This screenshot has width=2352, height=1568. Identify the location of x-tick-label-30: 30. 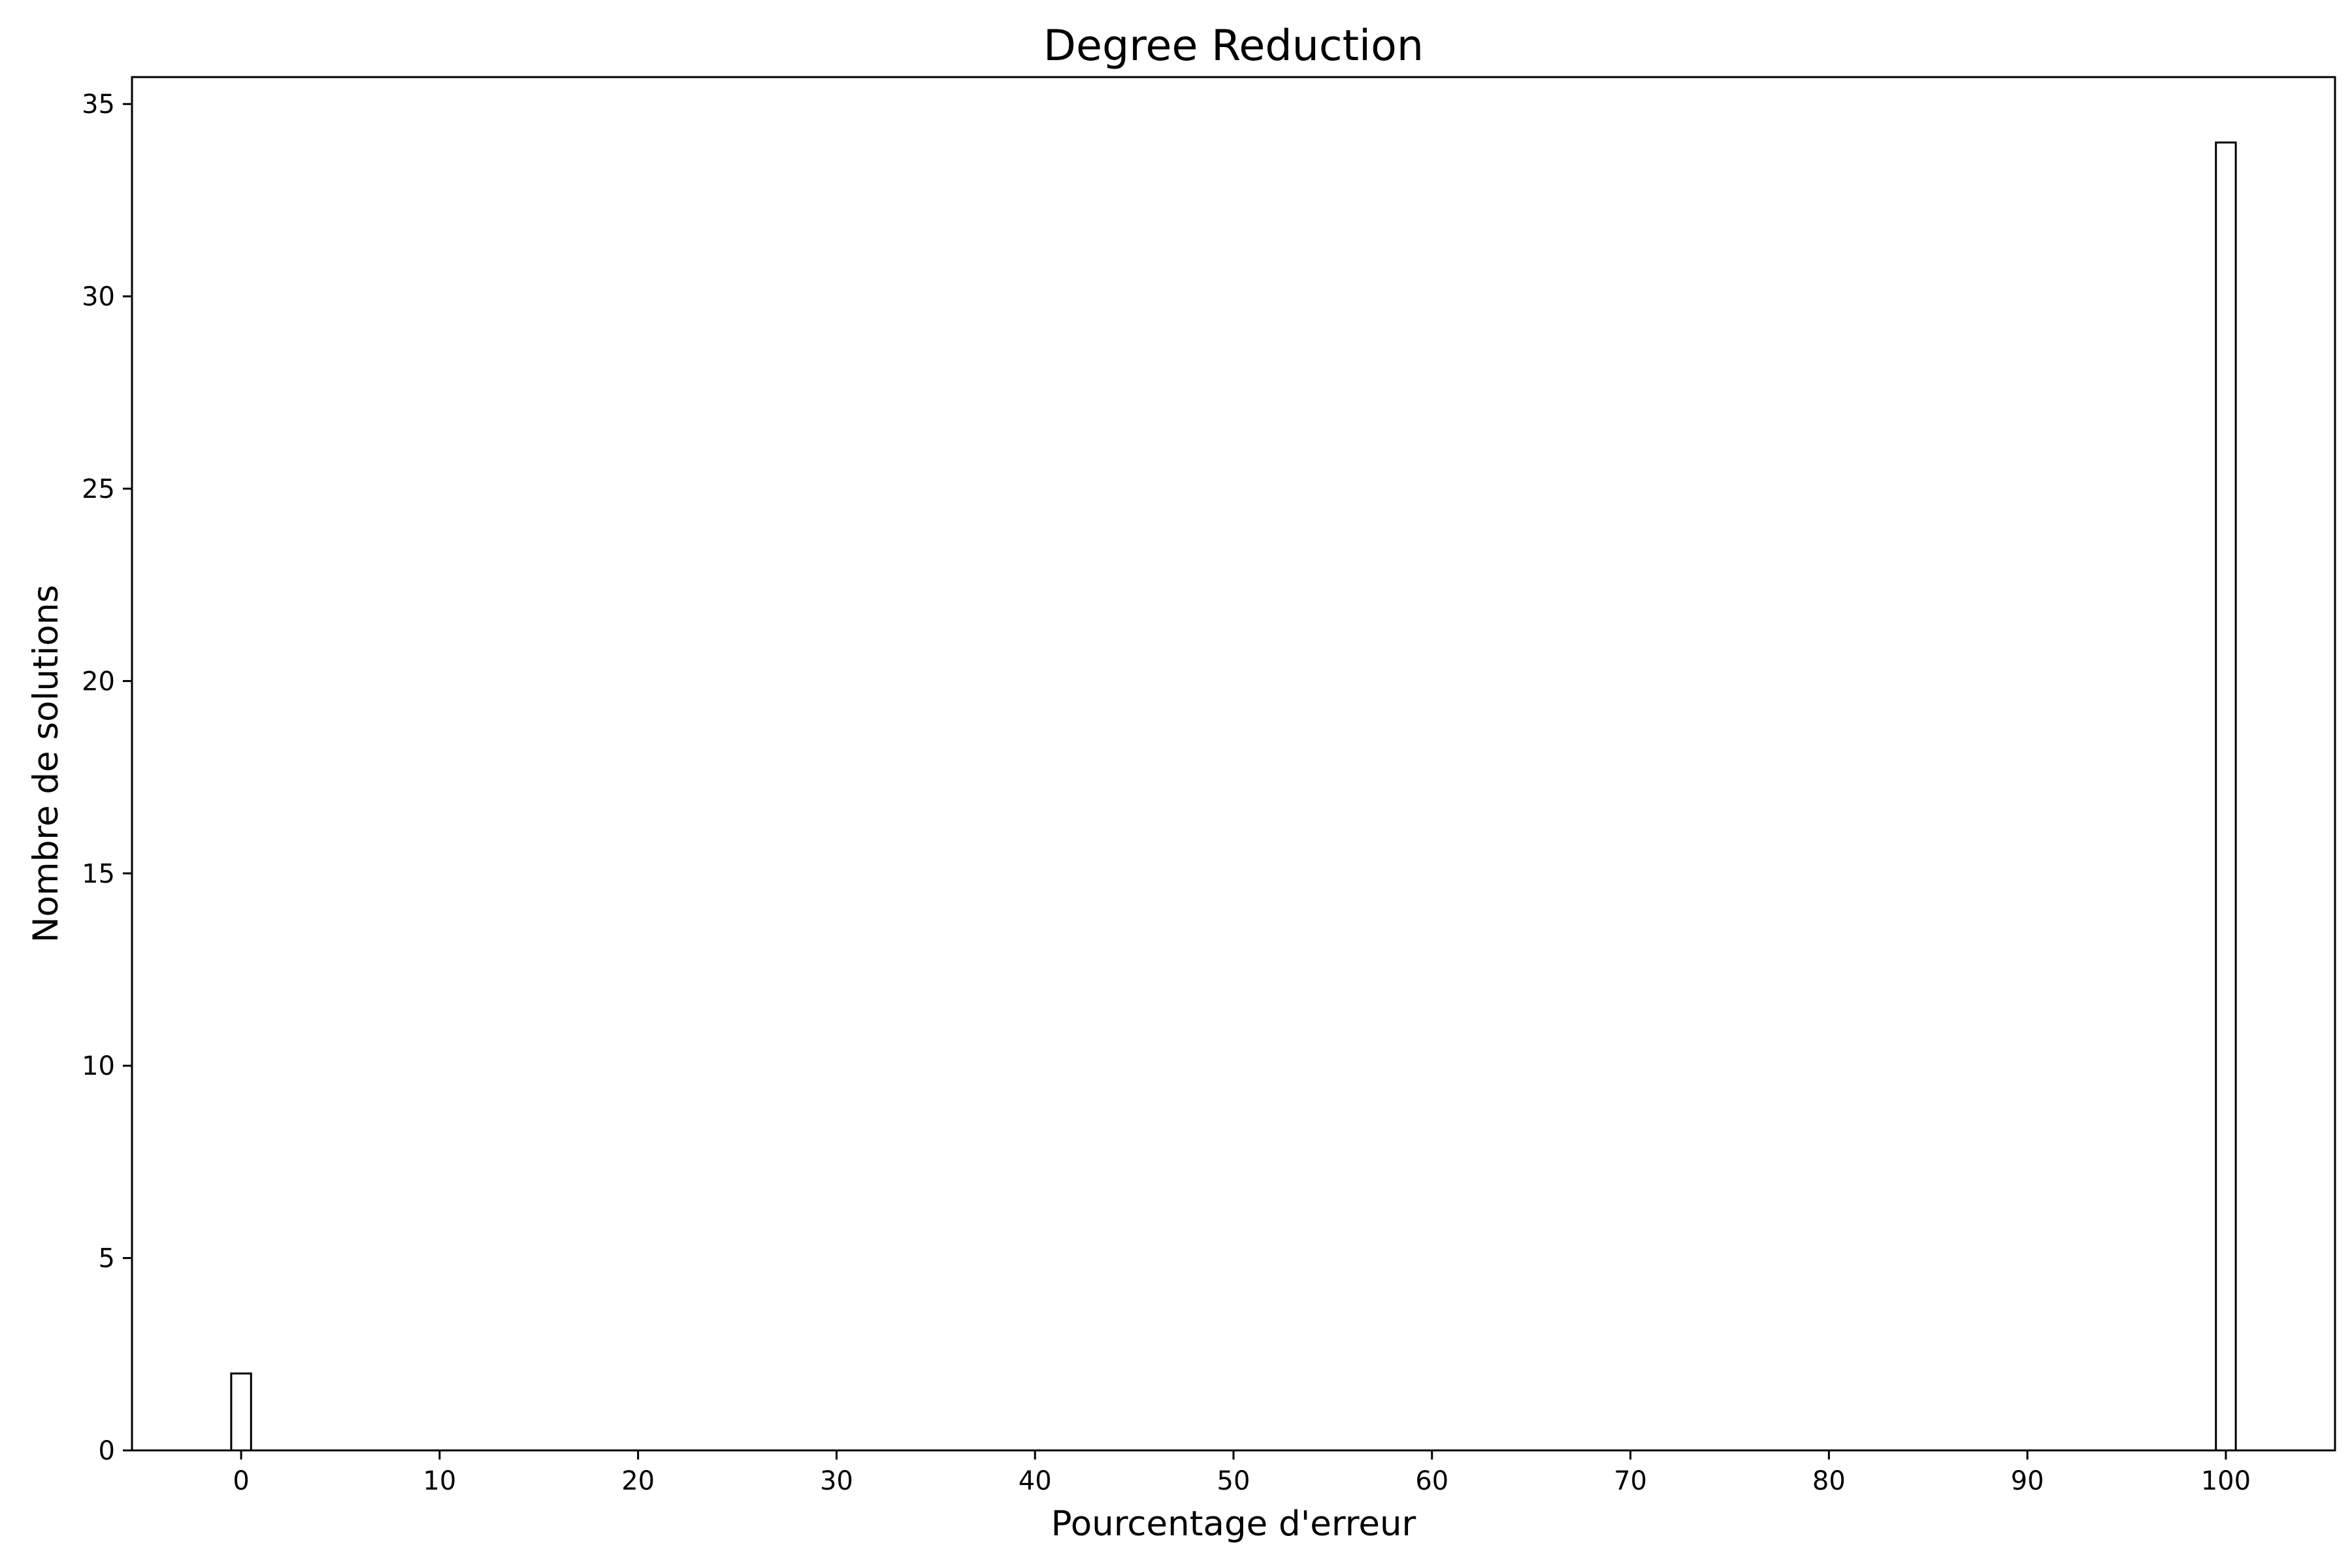
(836, 1481).